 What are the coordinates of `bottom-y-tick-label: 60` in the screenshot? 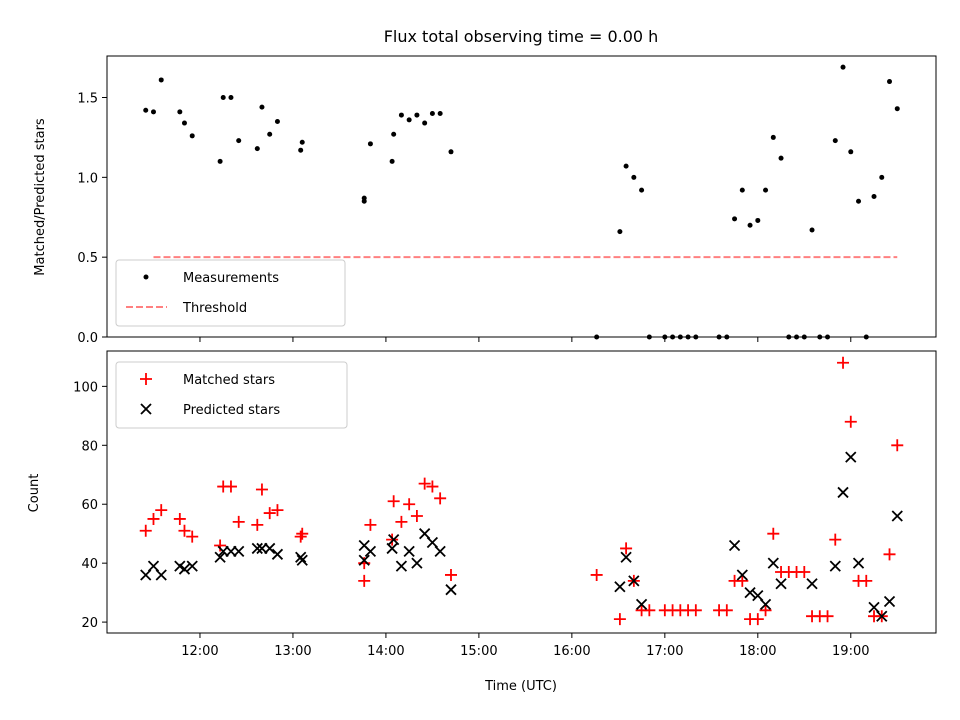 It's located at (89, 505).